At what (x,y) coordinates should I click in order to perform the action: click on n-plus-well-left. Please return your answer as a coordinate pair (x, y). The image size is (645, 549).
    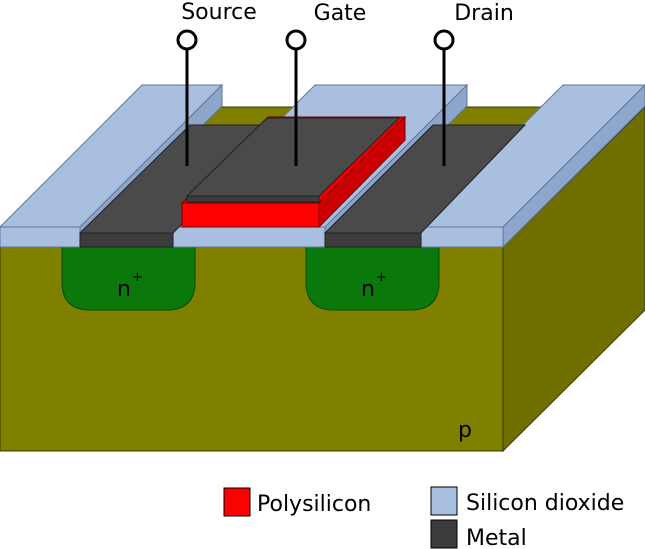
    Looking at the image, I should click on (128, 278).